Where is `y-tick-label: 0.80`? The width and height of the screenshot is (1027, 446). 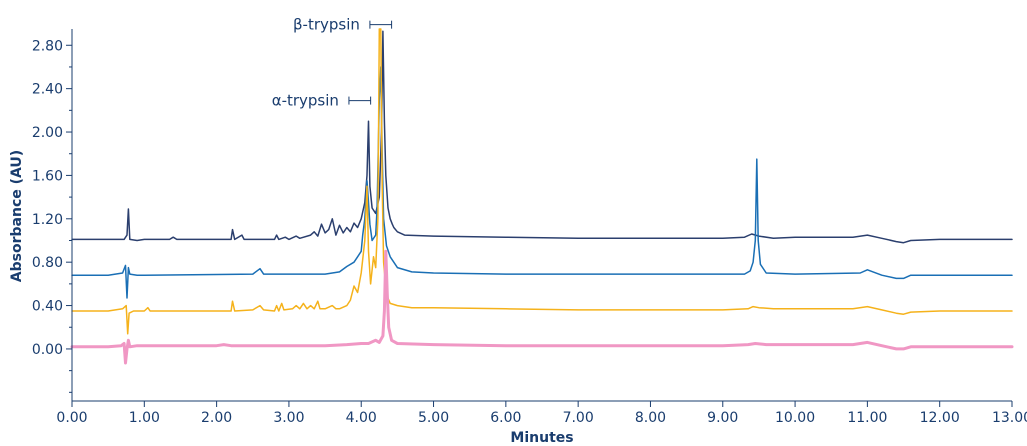 y-tick-label: 0.80 is located at coordinates (47, 263).